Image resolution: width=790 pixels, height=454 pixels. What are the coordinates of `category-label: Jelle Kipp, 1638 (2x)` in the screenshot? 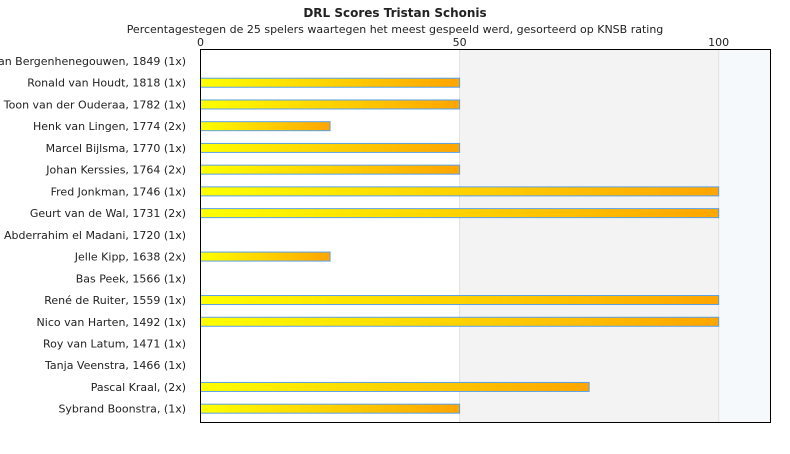 It's located at (130, 257).